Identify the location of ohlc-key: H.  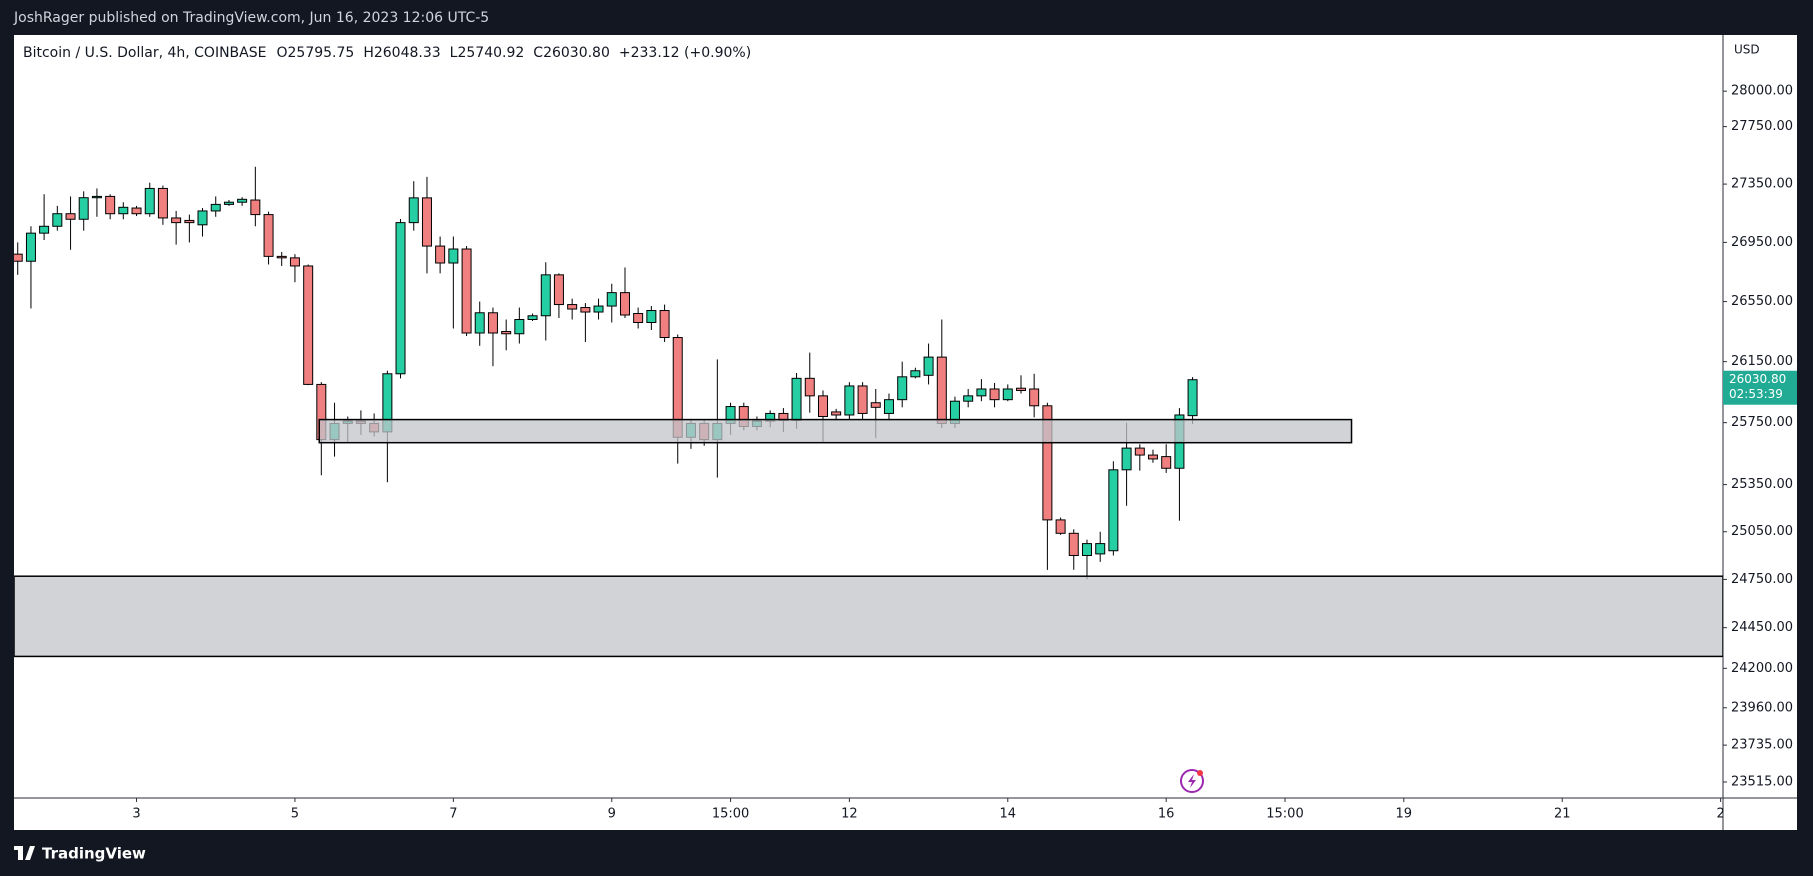
(368, 53).